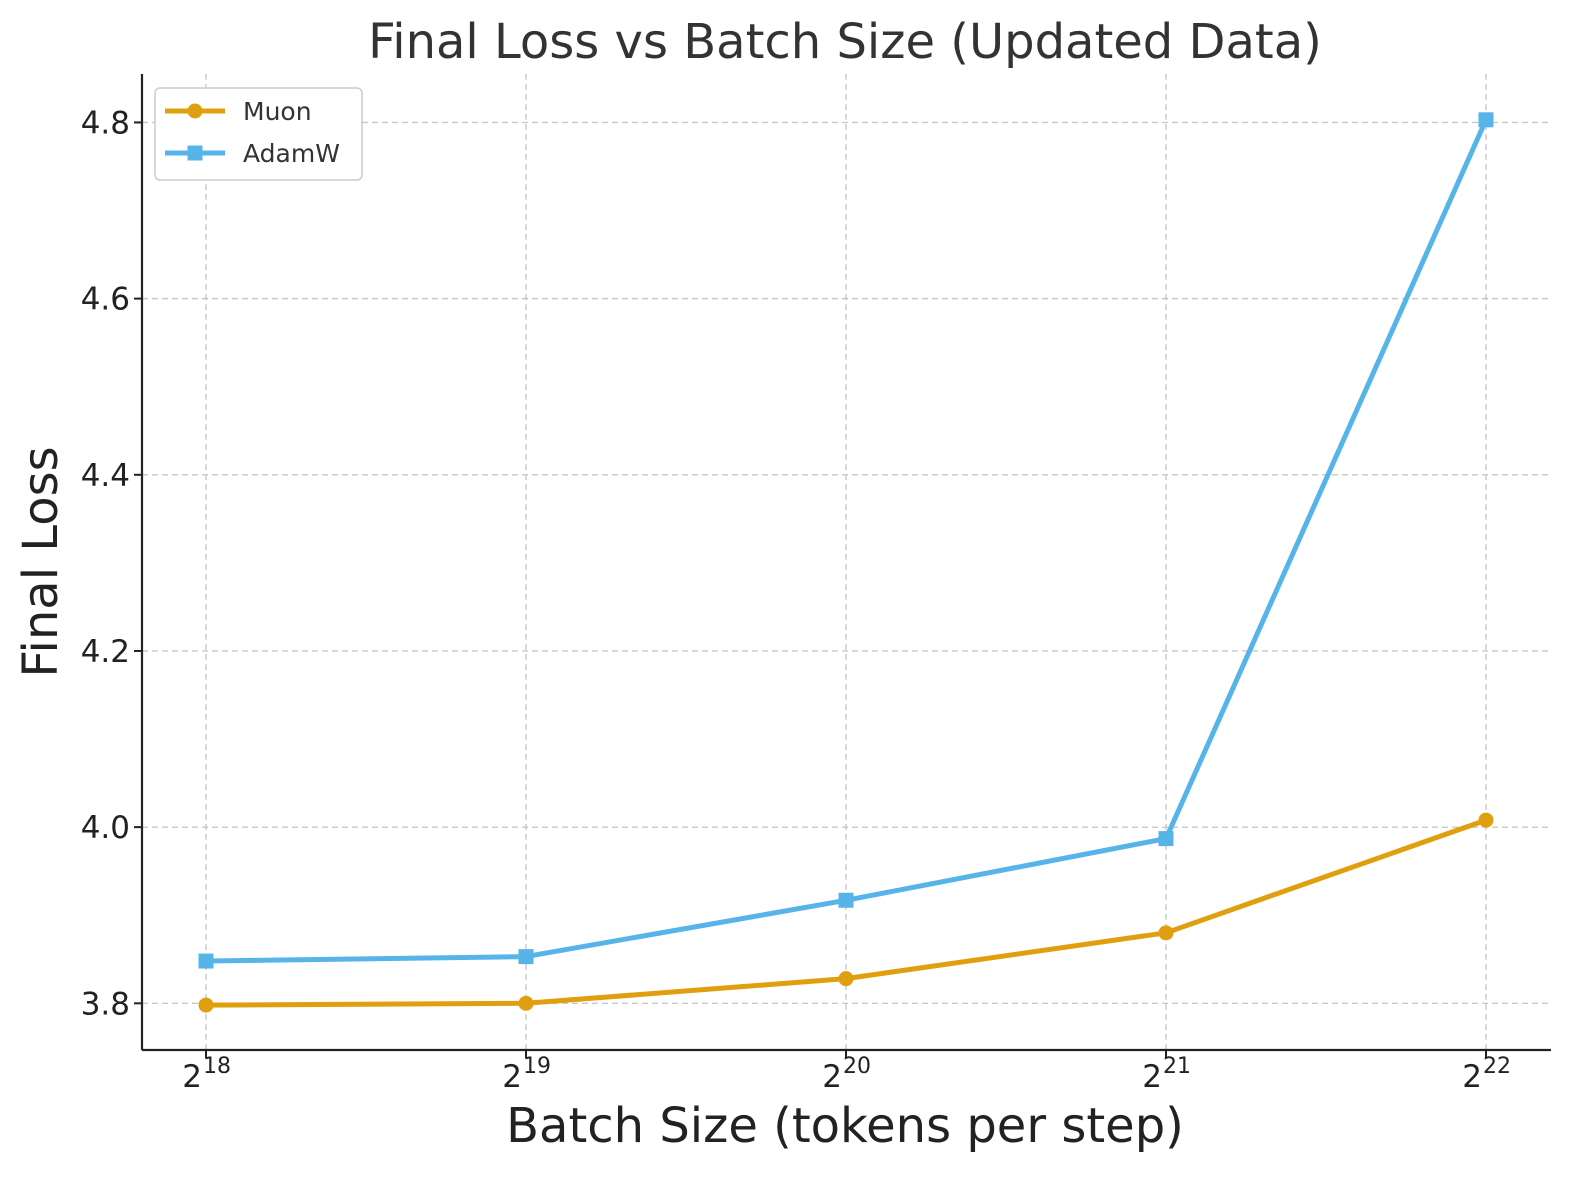 This screenshot has height=1185, width=1579. I want to click on legend: Muon AdamW, so click(258, 134).